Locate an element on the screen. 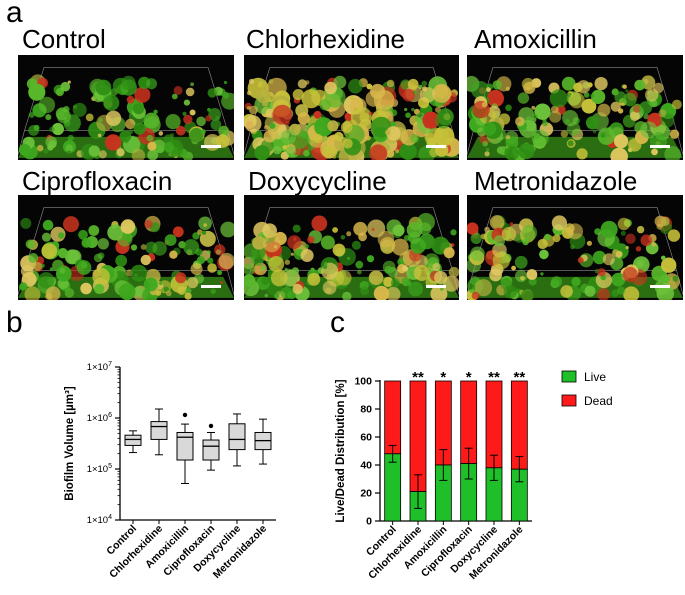 The width and height of the screenshot is (685, 595). volume-box-edge is located at coordinates (230, 282).